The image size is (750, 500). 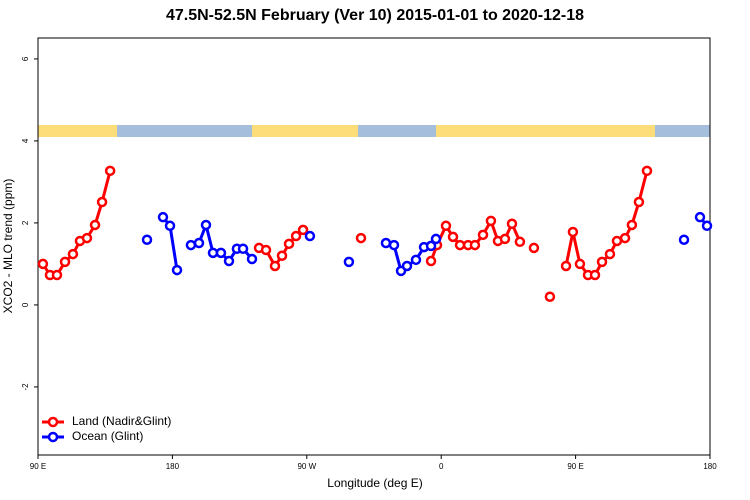 What do you see at coordinates (25, 304) in the screenshot?
I see `y-tick-label: 0` at bounding box center [25, 304].